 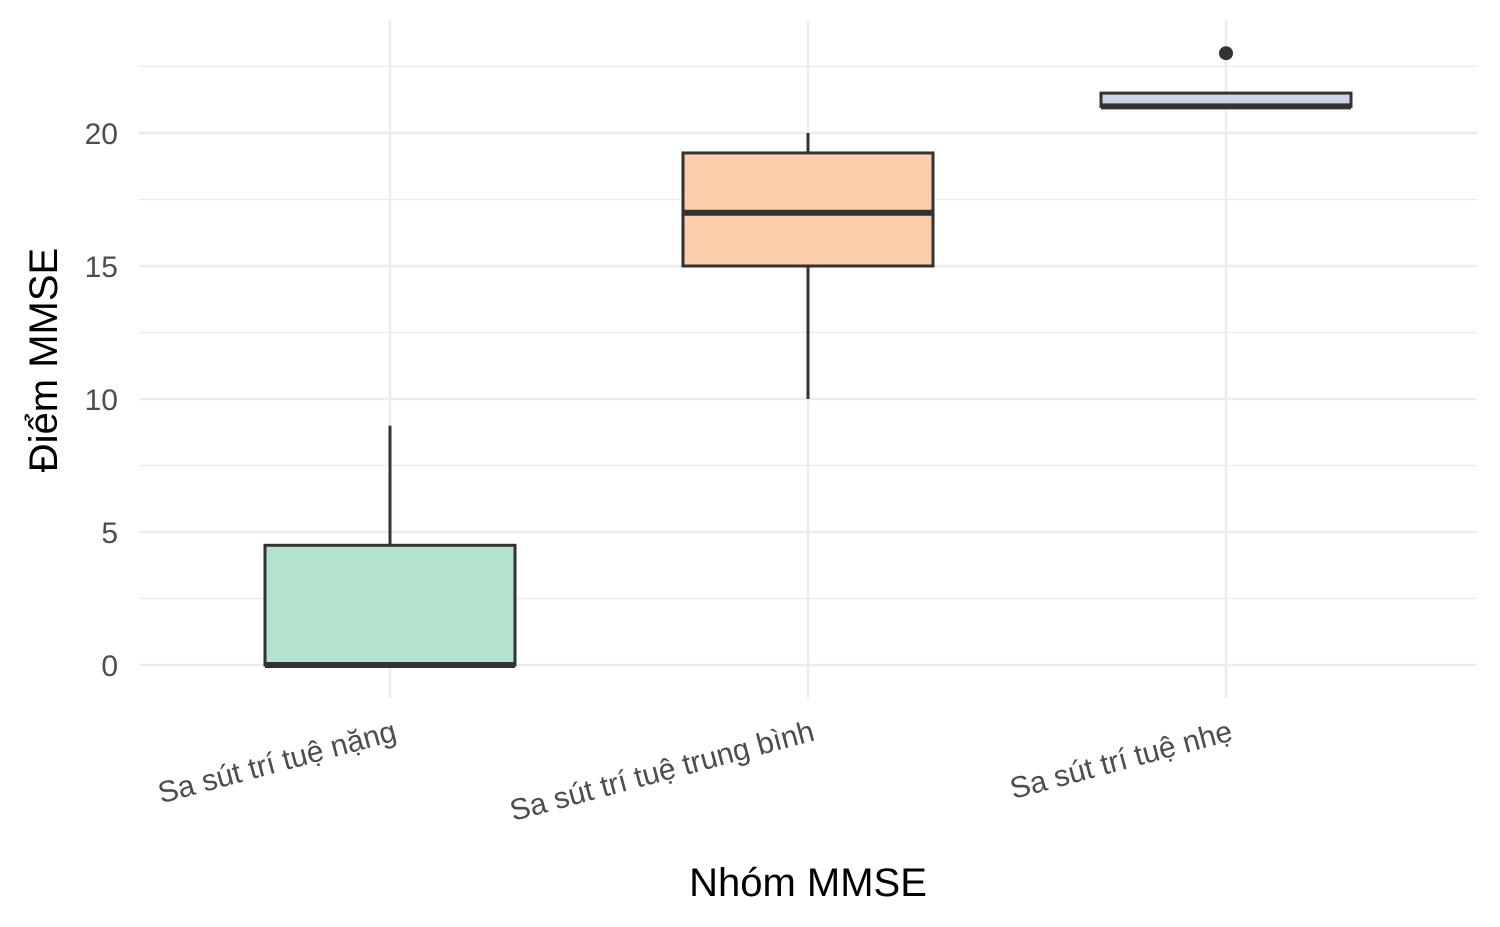 What do you see at coordinates (109, 533) in the screenshot?
I see `y-tick-label: 5` at bounding box center [109, 533].